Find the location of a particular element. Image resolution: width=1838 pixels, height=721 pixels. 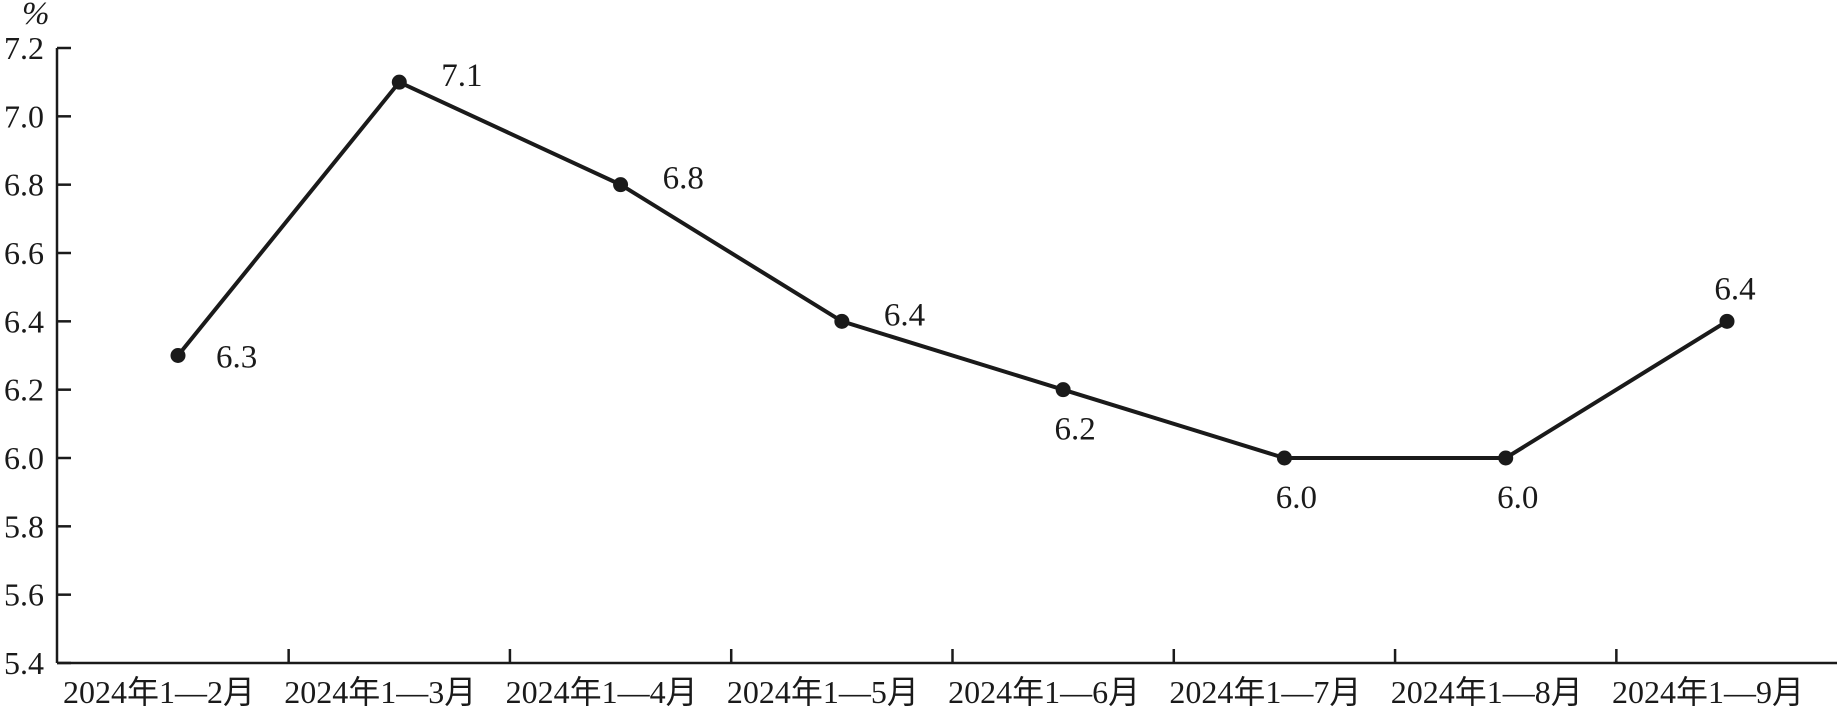

data-point-label: 6.3 is located at coordinates (236, 358).